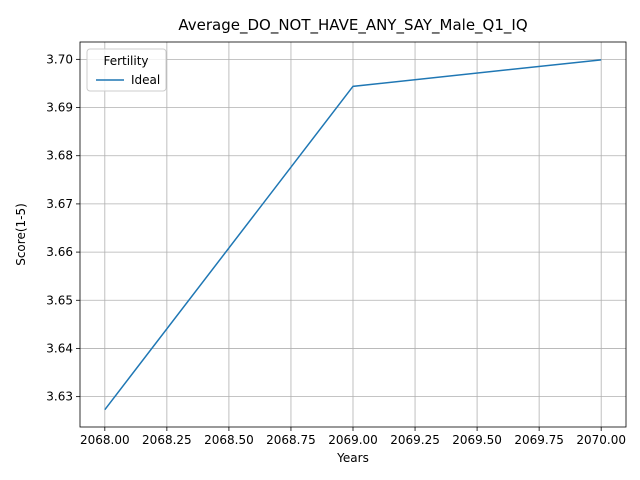  I want to click on x-tick-label: 2068.50, so click(229, 440).